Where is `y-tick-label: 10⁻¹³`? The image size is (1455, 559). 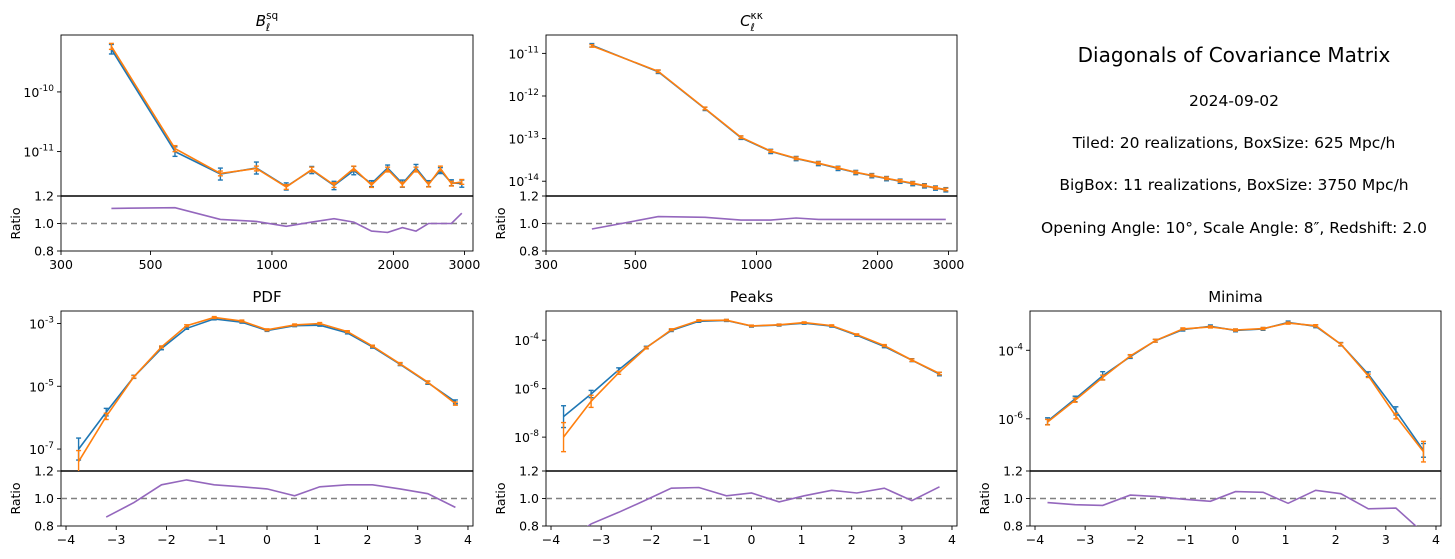 y-tick-label: 10⁻¹³ is located at coordinates (523, 139).